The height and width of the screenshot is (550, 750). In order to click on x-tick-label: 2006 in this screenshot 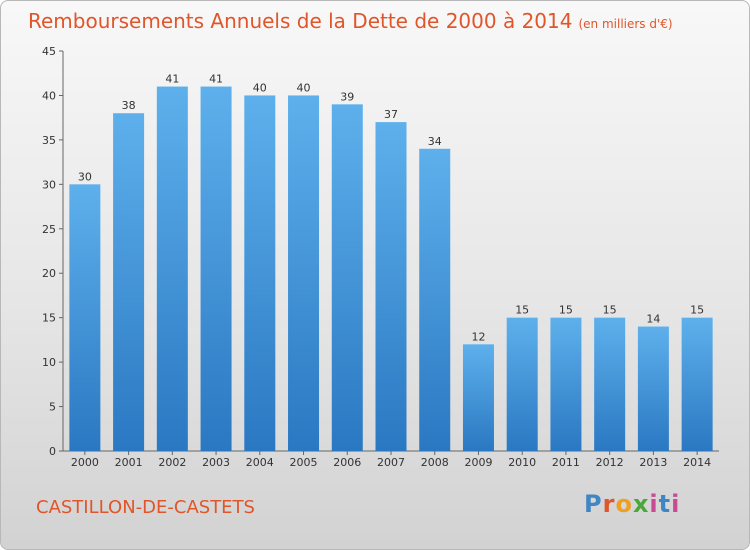, I will do `click(347, 462)`.